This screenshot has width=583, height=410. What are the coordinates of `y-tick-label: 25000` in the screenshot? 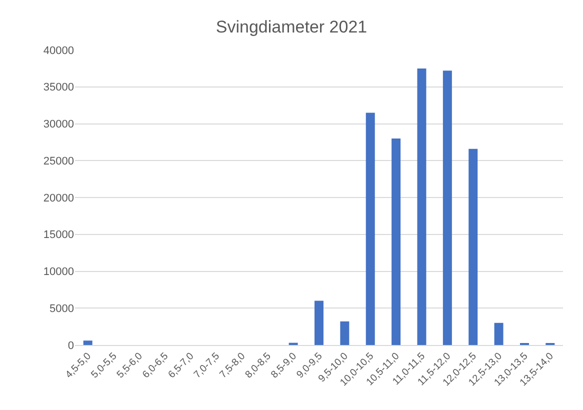 It's located at (58, 161).